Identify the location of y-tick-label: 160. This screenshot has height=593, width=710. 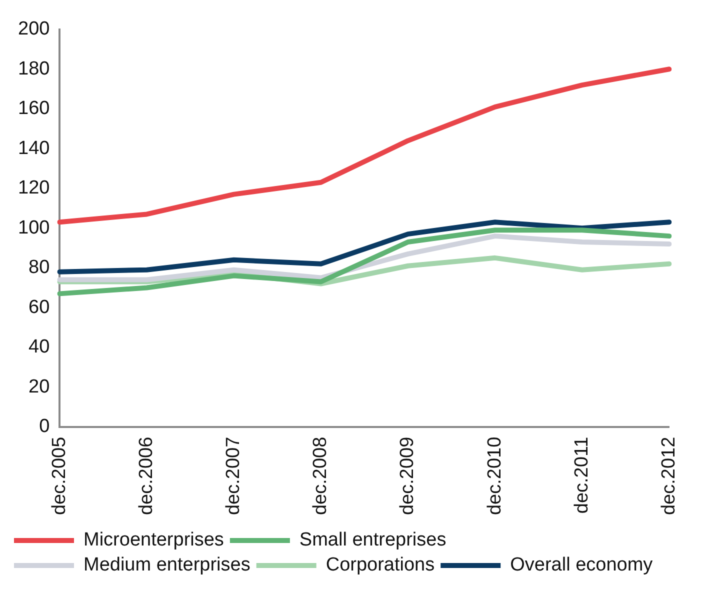
(34, 109).